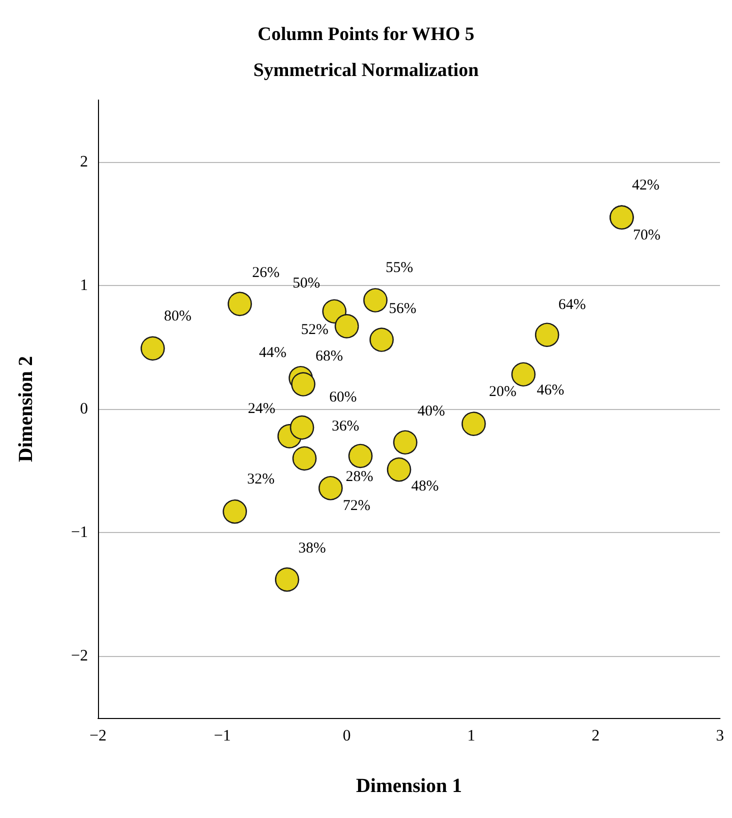  Describe the element at coordinates (366, 70) in the screenshot. I see `chart-subtitle: Symmetrical Normalization` at that location.